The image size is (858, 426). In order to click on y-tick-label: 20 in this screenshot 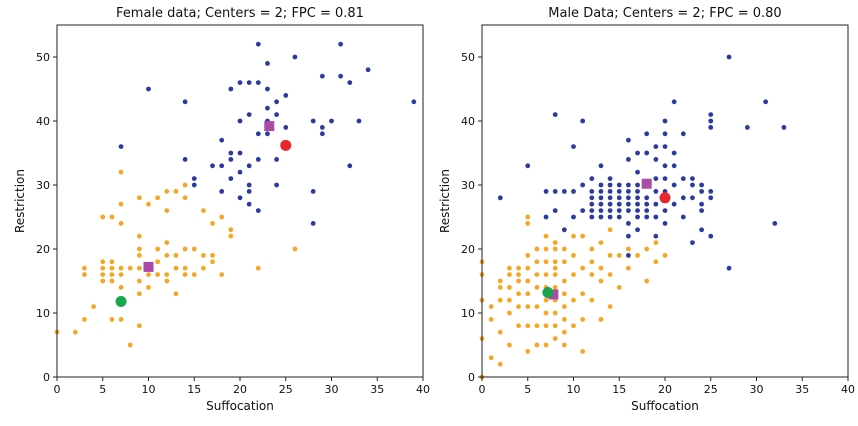, I will do `click(43, 249)`.